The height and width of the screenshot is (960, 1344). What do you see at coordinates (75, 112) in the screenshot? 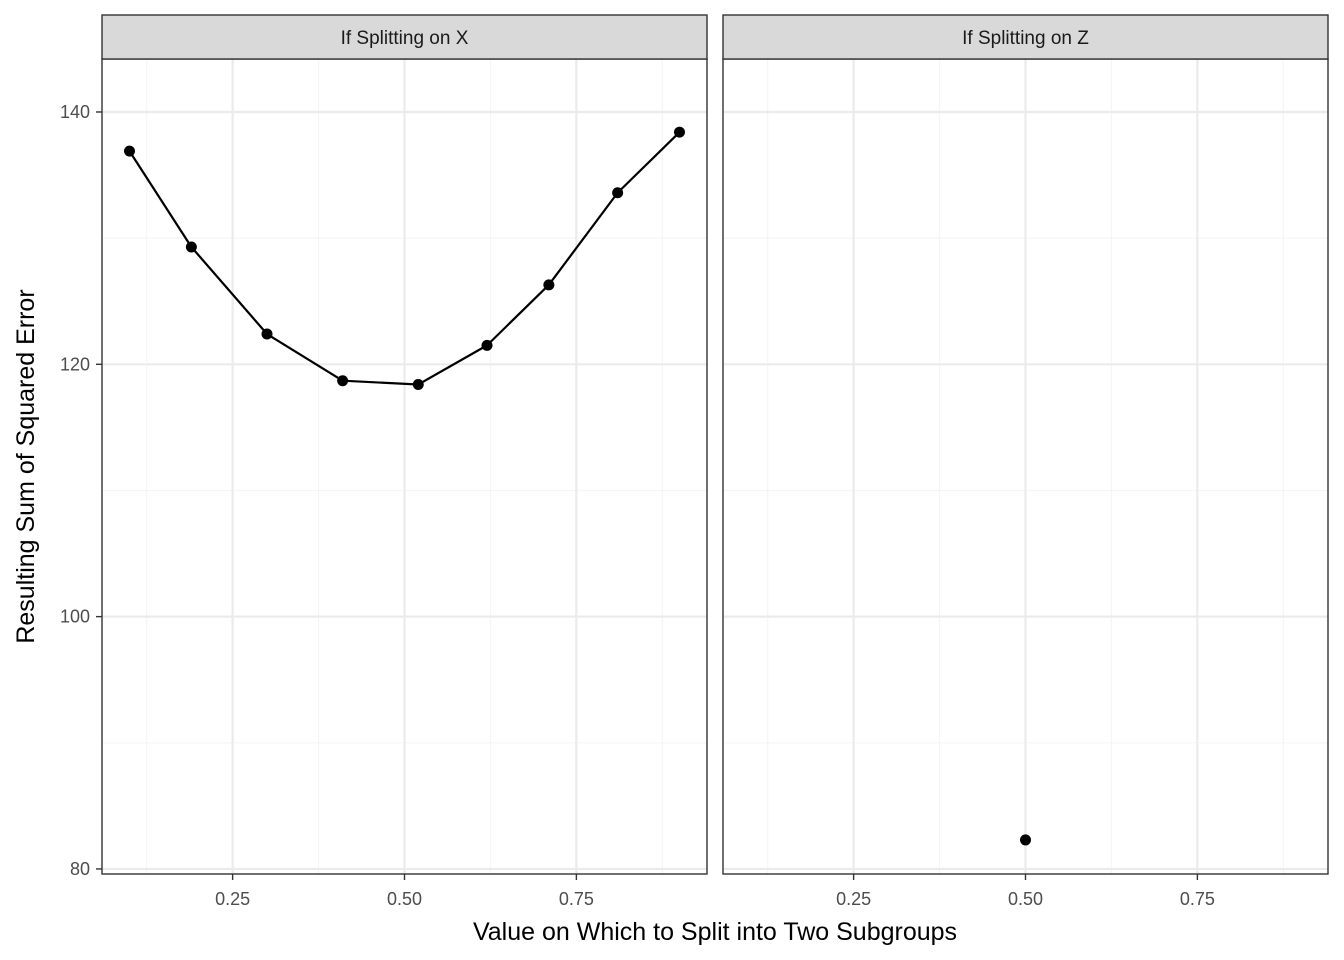
I see `y-tick-label: 140` at bounding box center [75, 112].